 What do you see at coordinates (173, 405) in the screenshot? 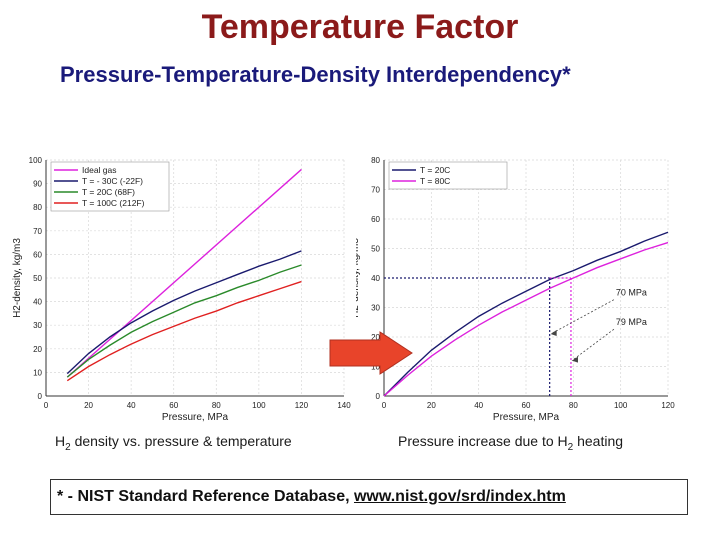
I see `left-chart-x-tick-label: 60` at bounding box center [173, 405].